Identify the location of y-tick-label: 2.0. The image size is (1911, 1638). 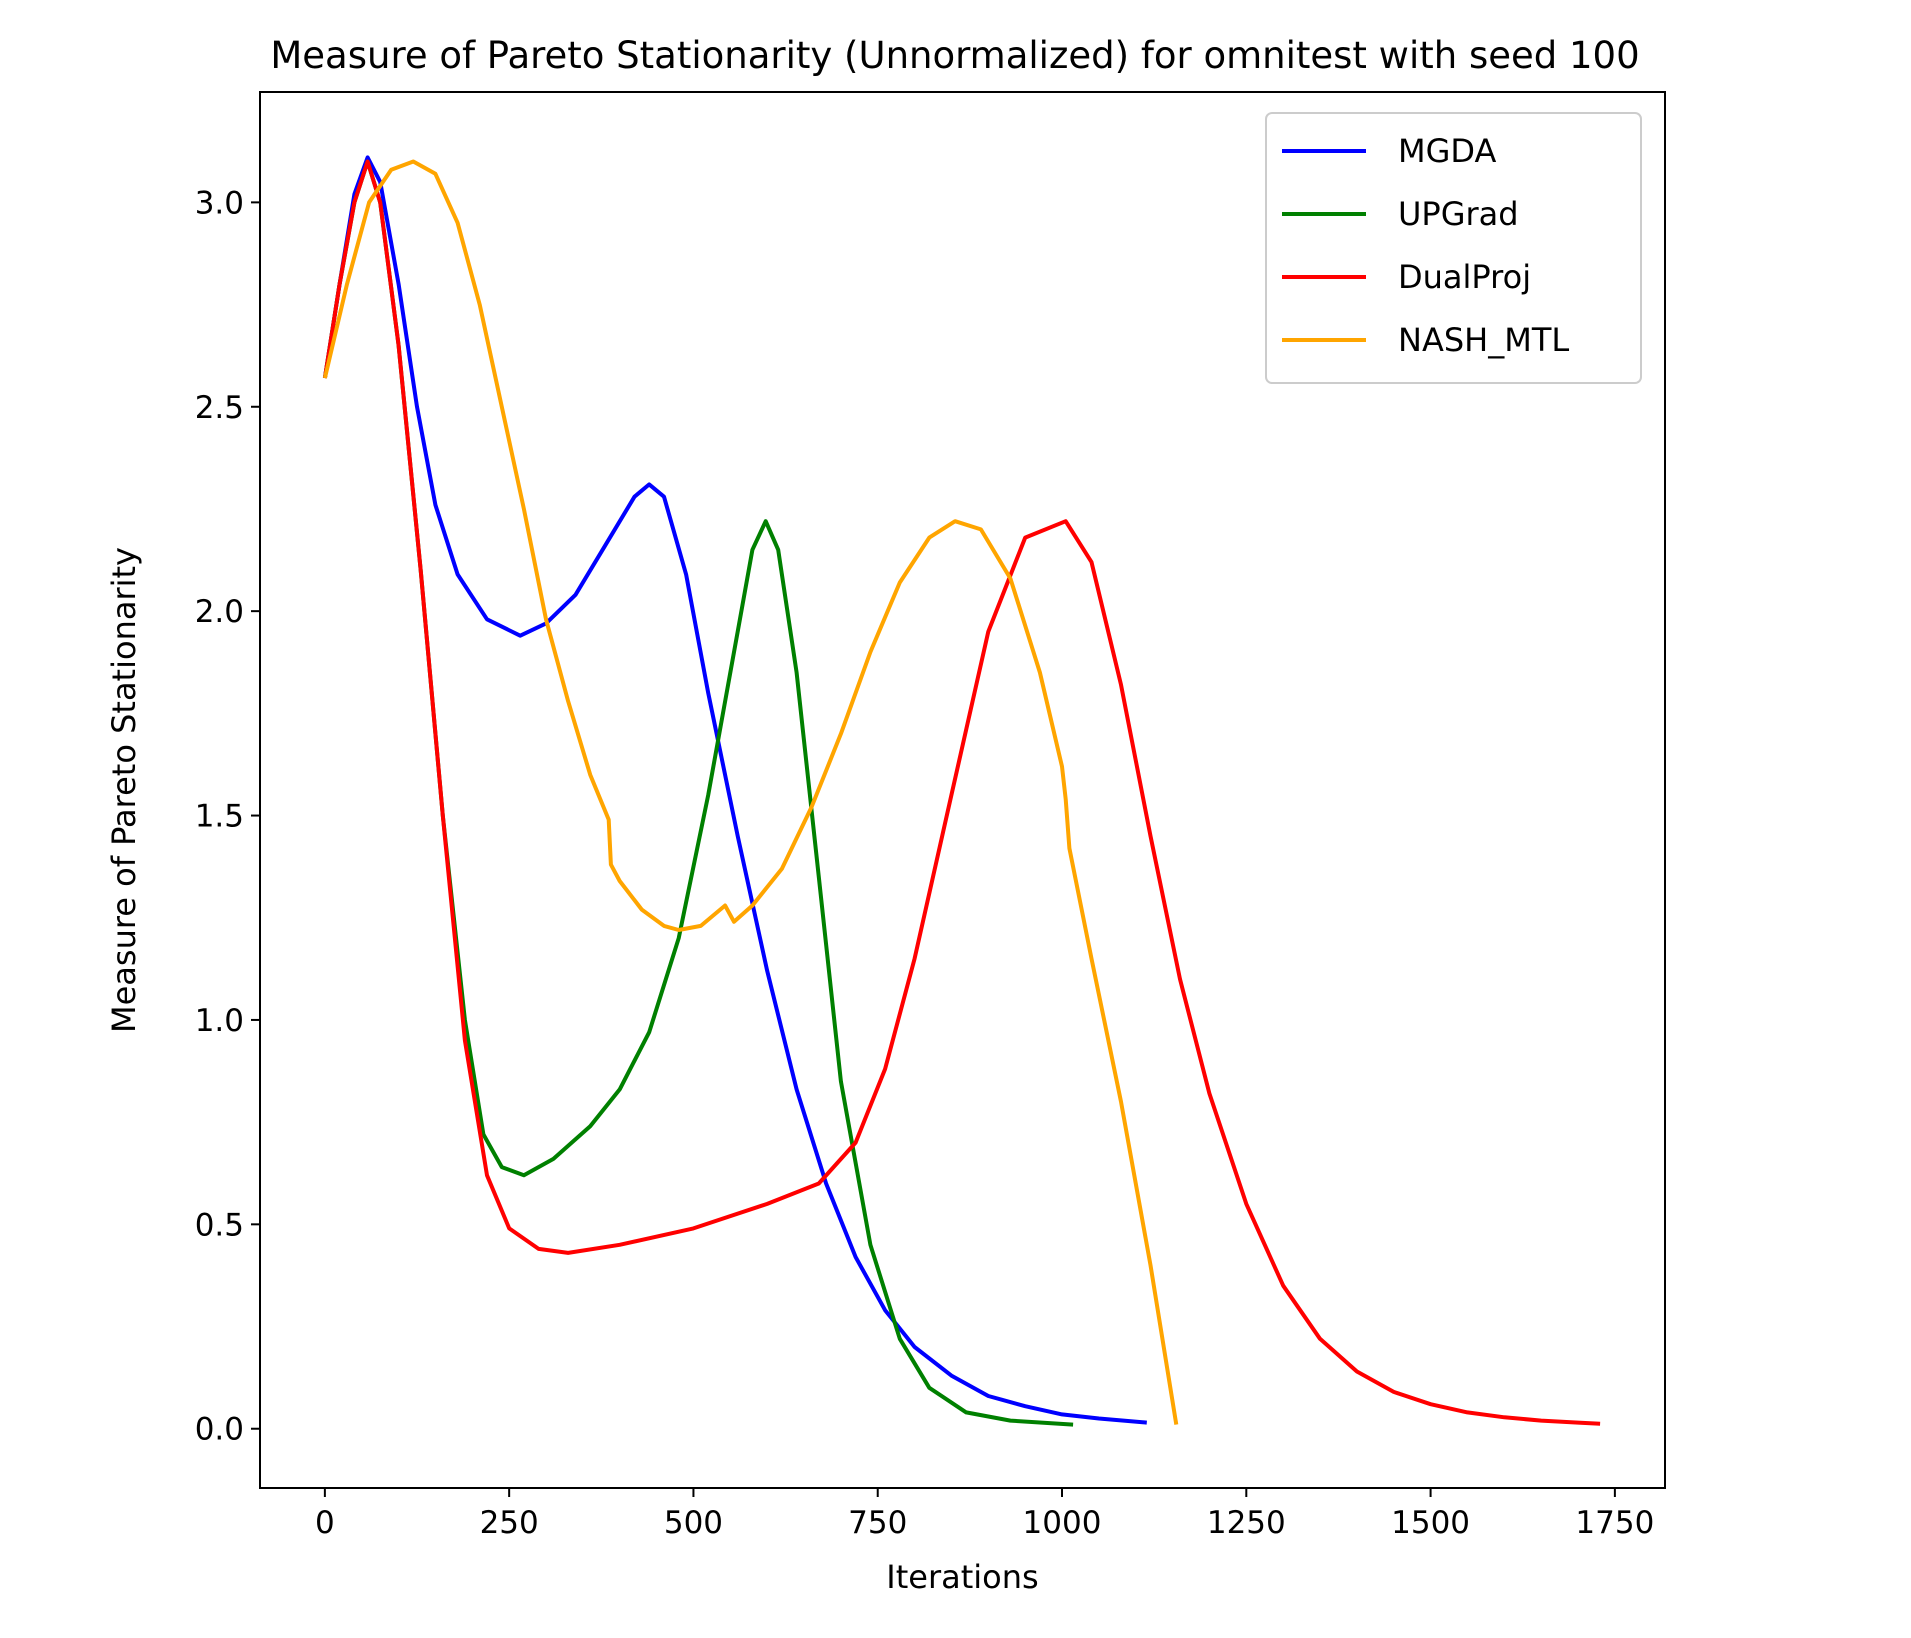
(219, 612).